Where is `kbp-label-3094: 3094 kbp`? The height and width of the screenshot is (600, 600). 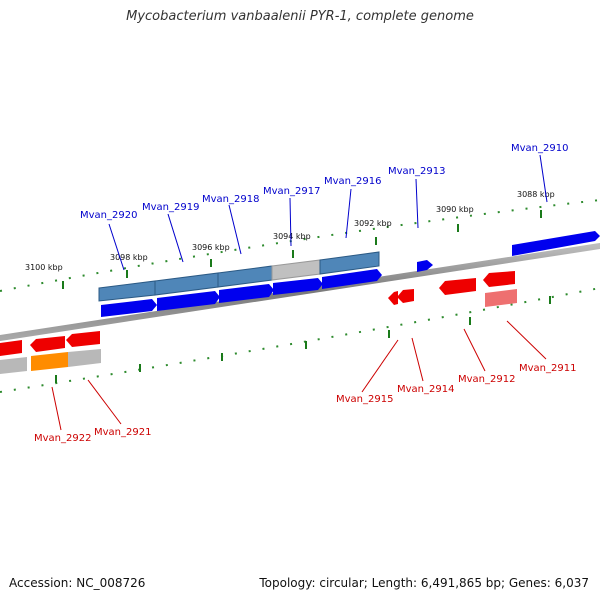
kbp-label-3094: 3094 kbp is located at coordinates (292, 236).